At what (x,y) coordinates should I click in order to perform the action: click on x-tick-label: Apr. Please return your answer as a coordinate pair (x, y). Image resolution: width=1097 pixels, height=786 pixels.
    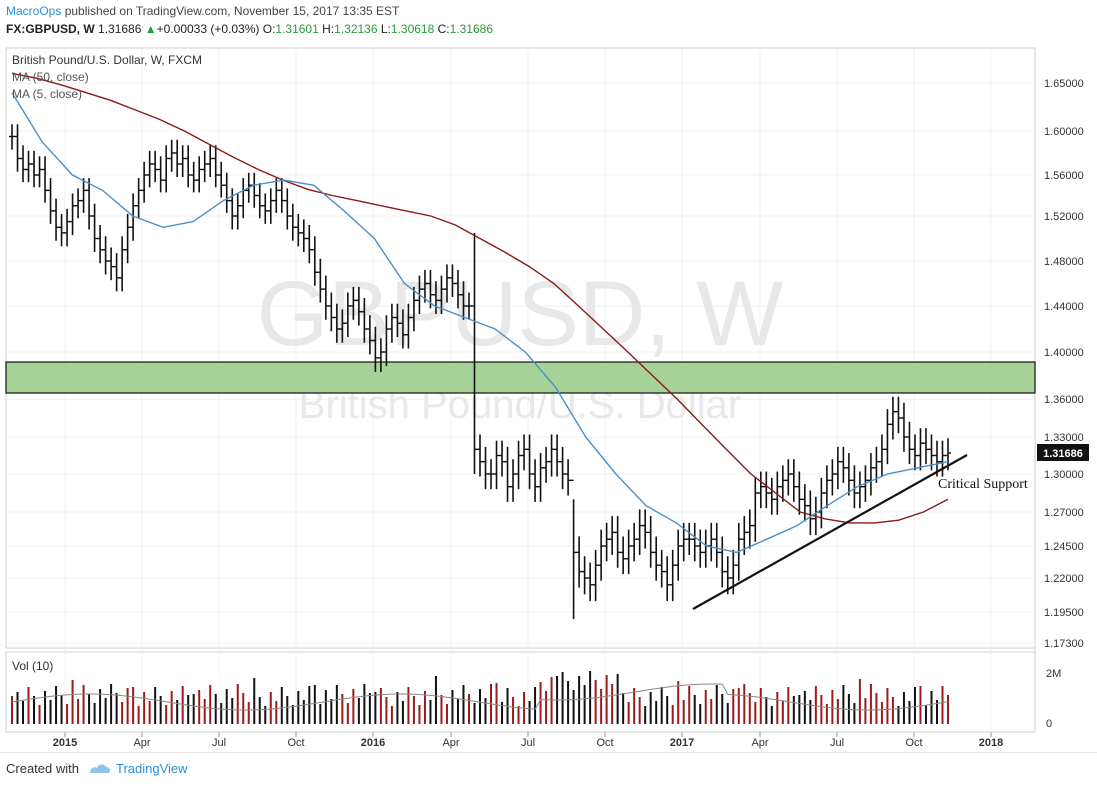
    Looking at the image, I should click on (141, 743).